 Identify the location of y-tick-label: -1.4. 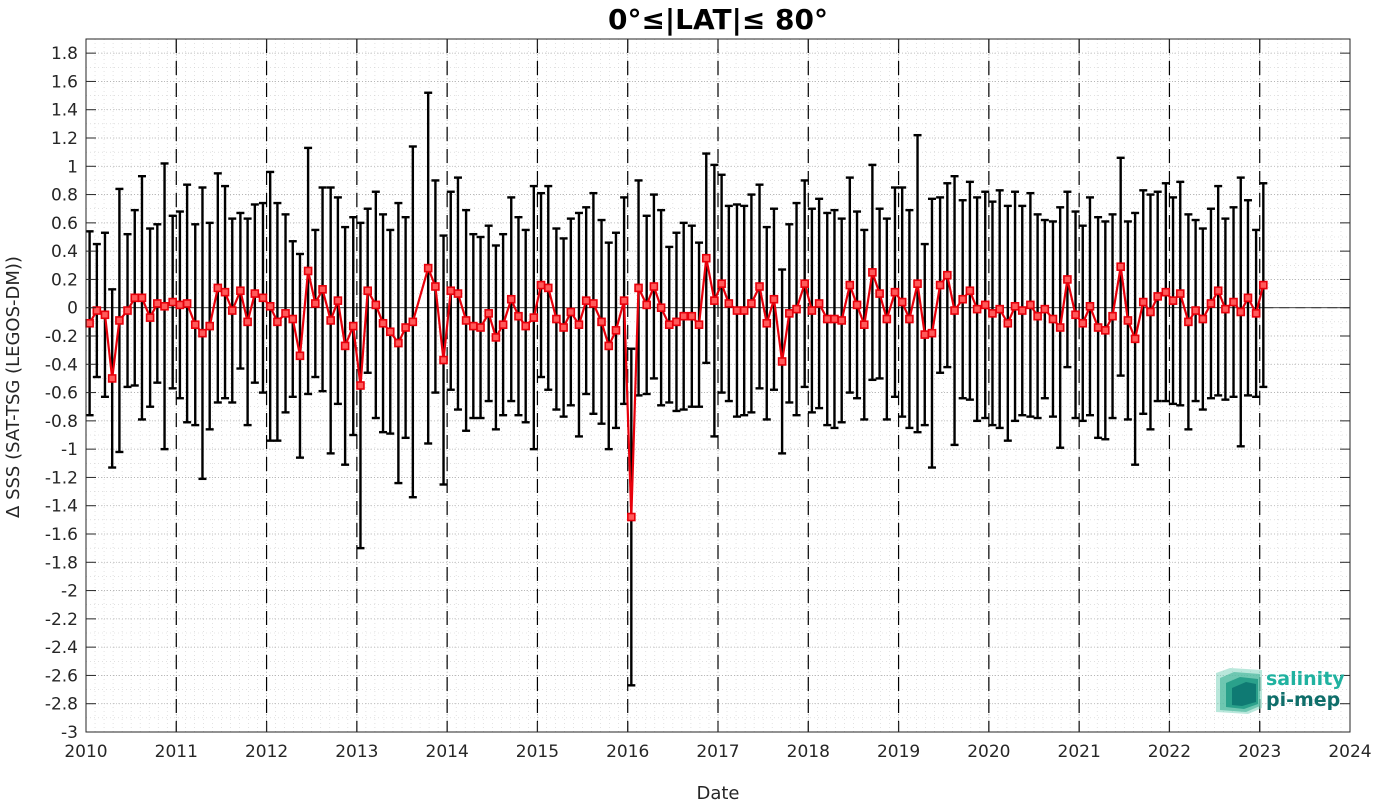
(61, 507).